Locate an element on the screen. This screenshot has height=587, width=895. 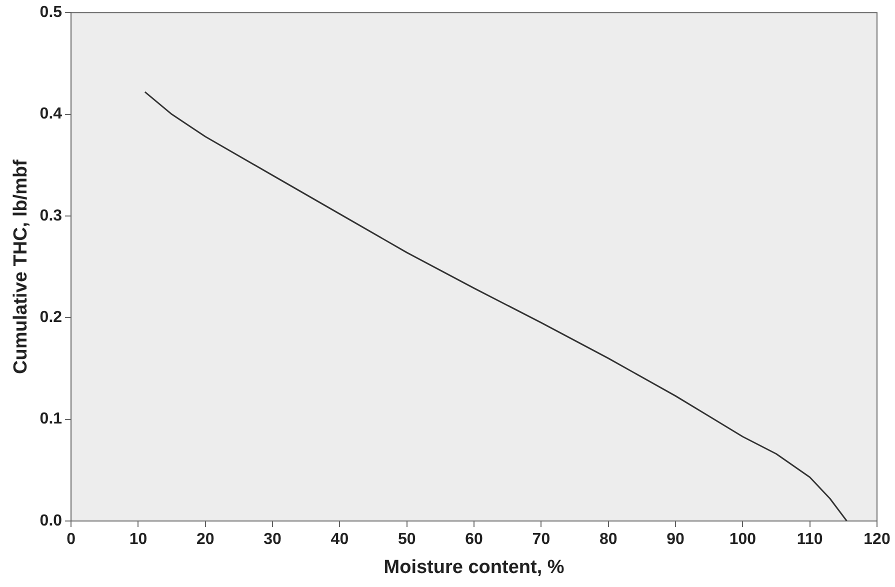
x-tick-label: 50 is located at coordinates (407, 539).